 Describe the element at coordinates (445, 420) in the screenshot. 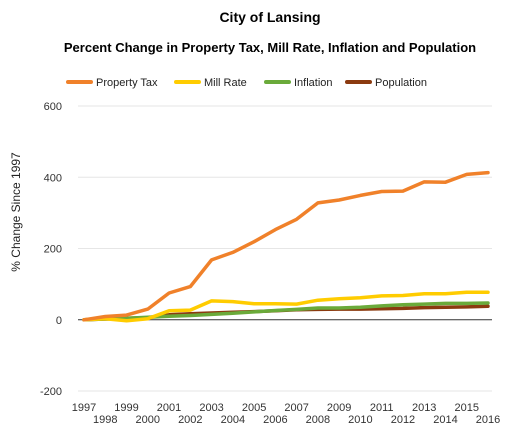

I see `x-tick-label: 2014` at that location.